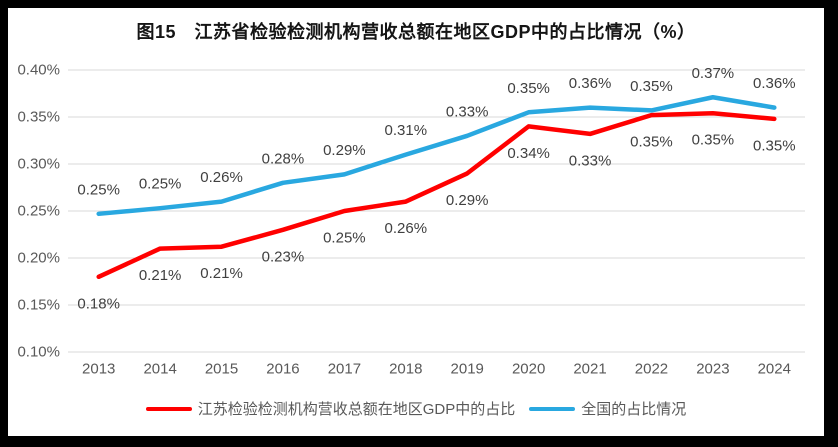  I want to click on legend-item-jiangsu: 江苏检验检测机构营收总额在地区GDP中的占比, so click(330, 408).